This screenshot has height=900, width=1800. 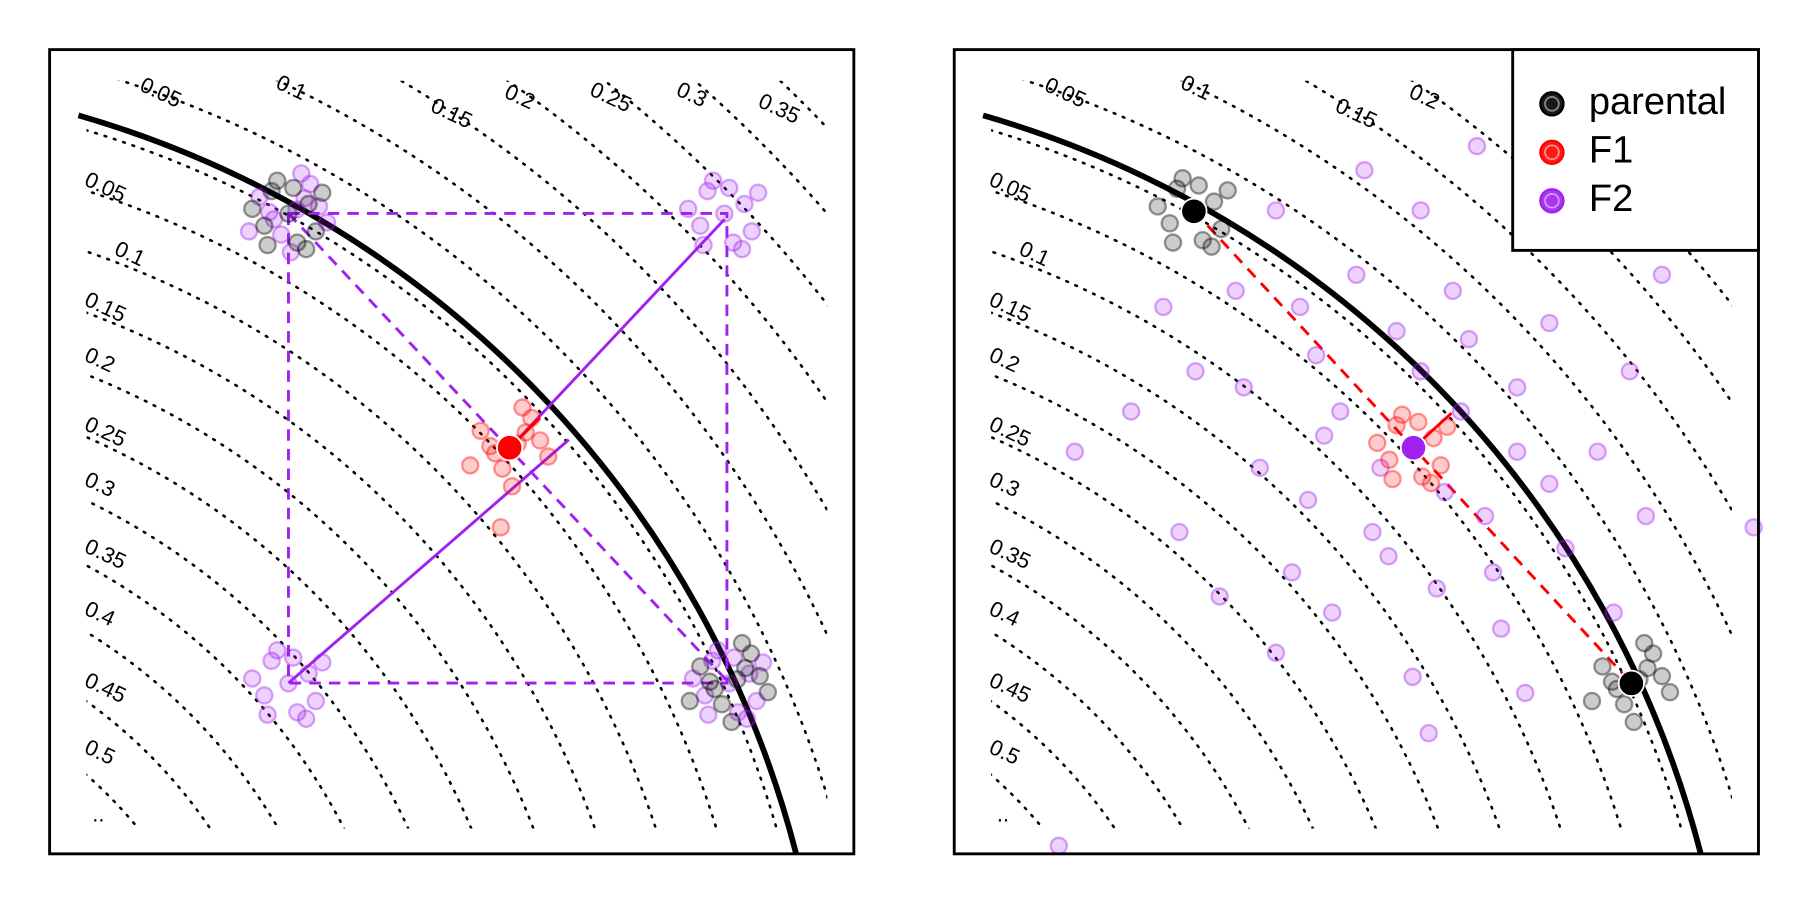 What do you see at coordinates (451, 113) in the screenshot?
I see `contour-label: 0.15` at bounding box center [451, 113].